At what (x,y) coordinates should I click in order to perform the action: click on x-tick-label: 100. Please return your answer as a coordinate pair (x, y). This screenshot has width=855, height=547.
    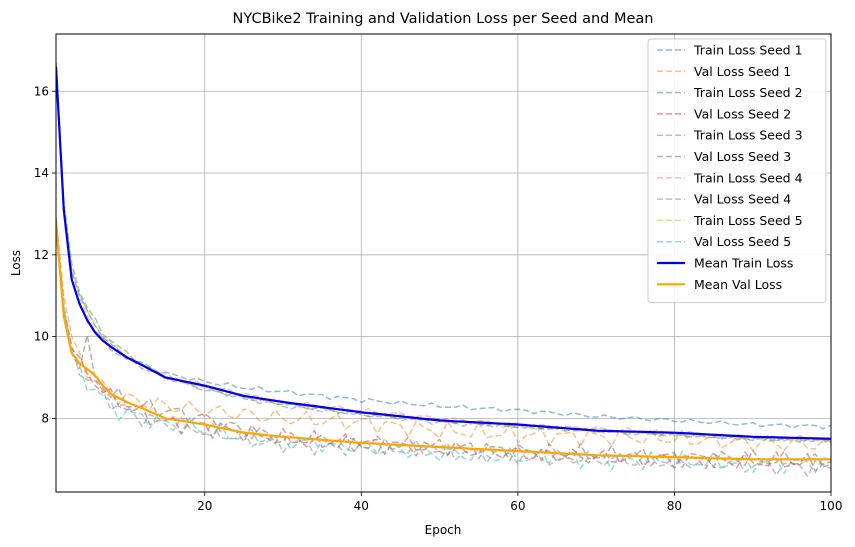
    Looking at the image, I should click on (831, 506).